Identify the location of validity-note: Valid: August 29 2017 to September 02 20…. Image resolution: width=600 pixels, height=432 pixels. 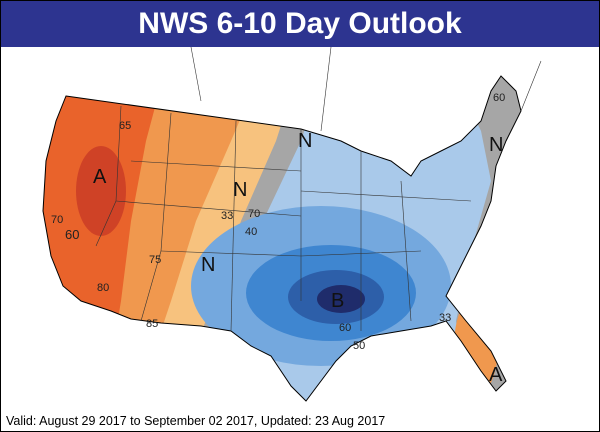
(196, 421).